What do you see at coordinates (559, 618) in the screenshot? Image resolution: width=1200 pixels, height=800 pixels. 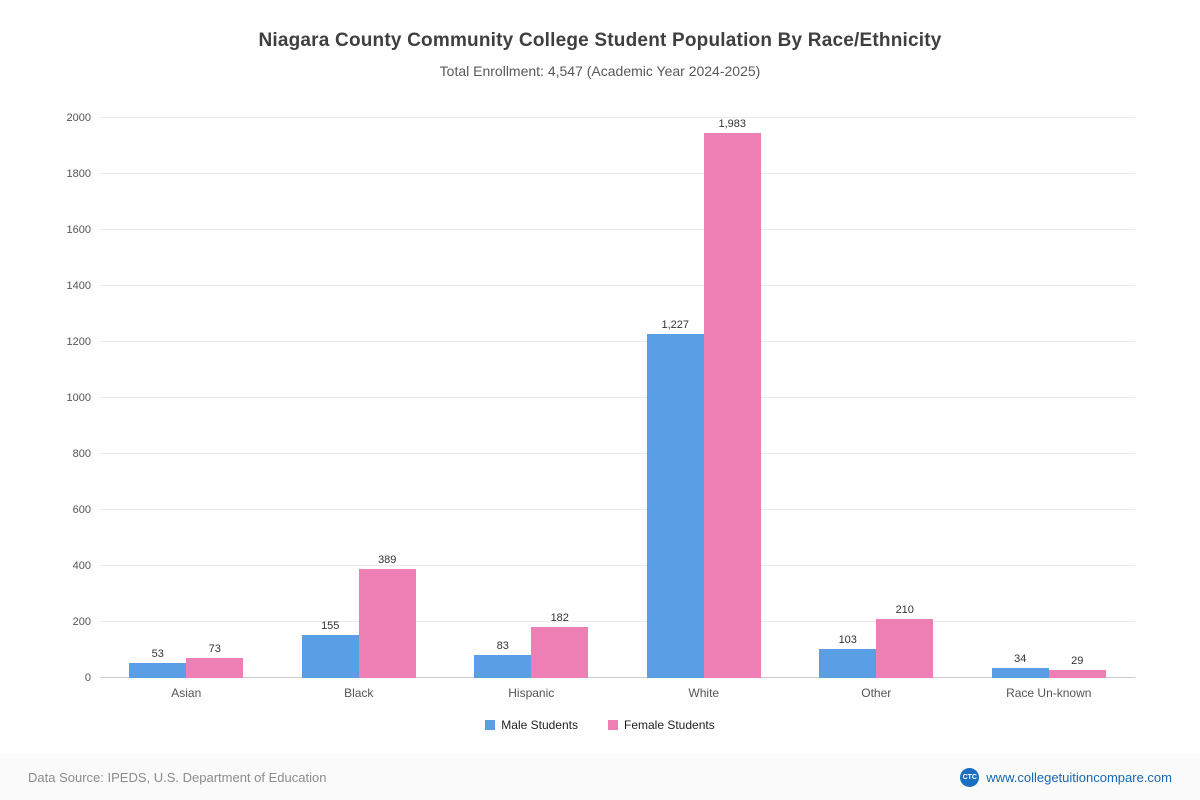 I see `bar-value-label: 182` at bounding box center [559, 618].